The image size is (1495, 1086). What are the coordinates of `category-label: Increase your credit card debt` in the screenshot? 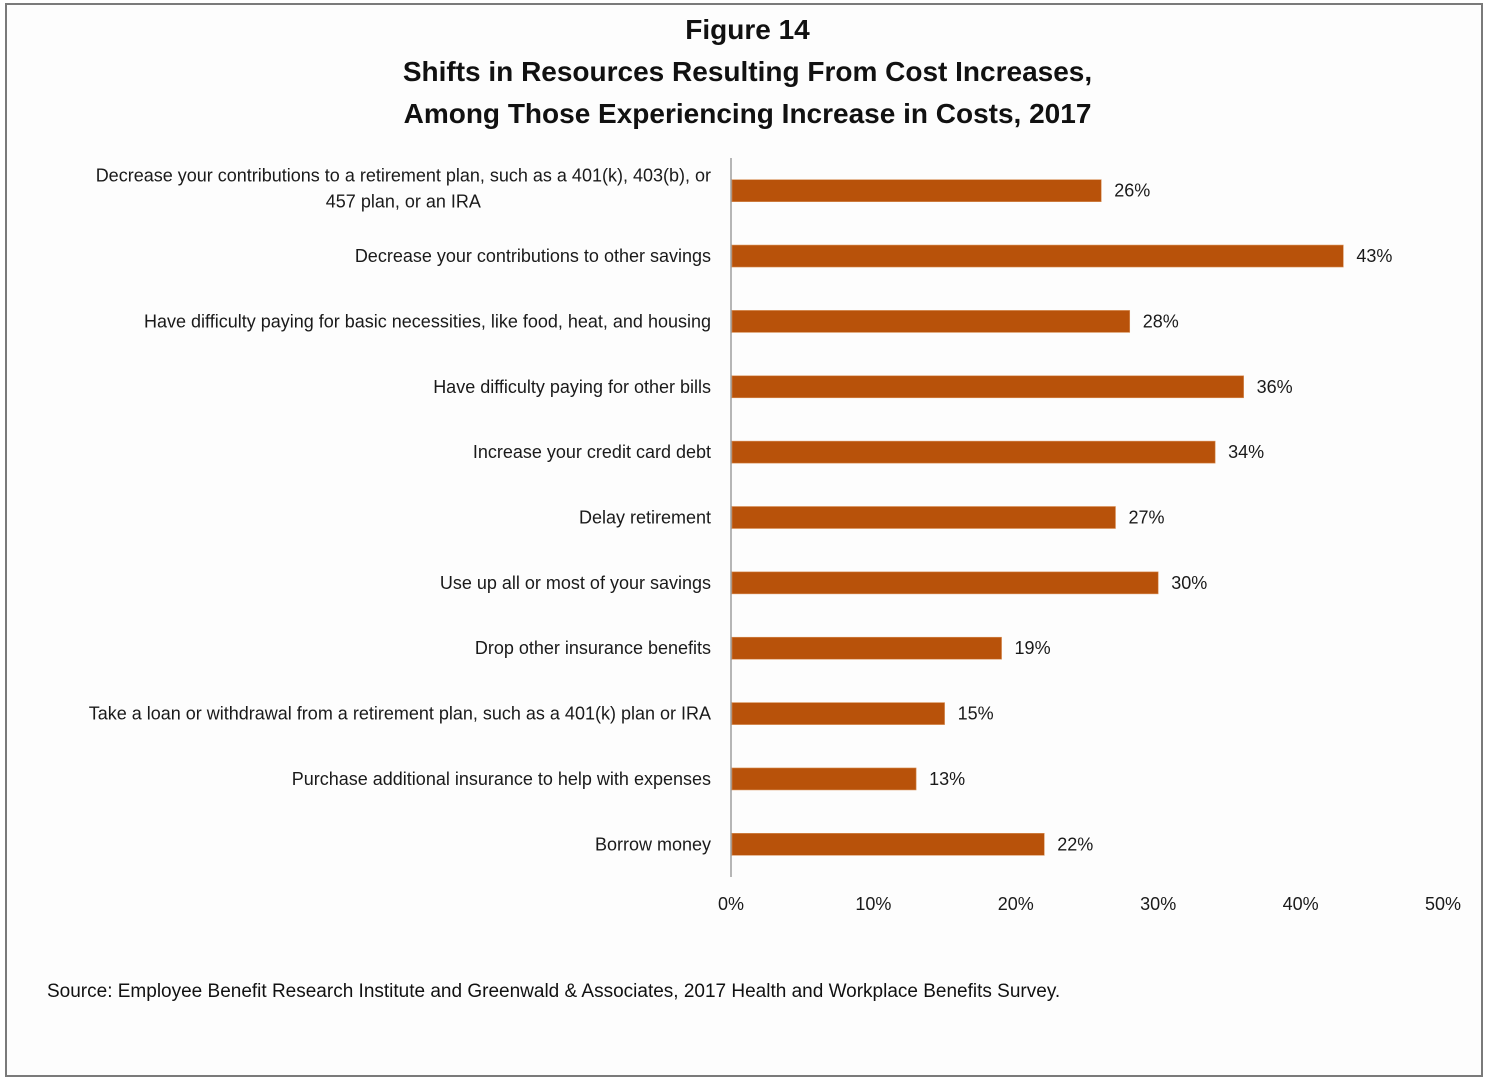 It's located at (592, 452).